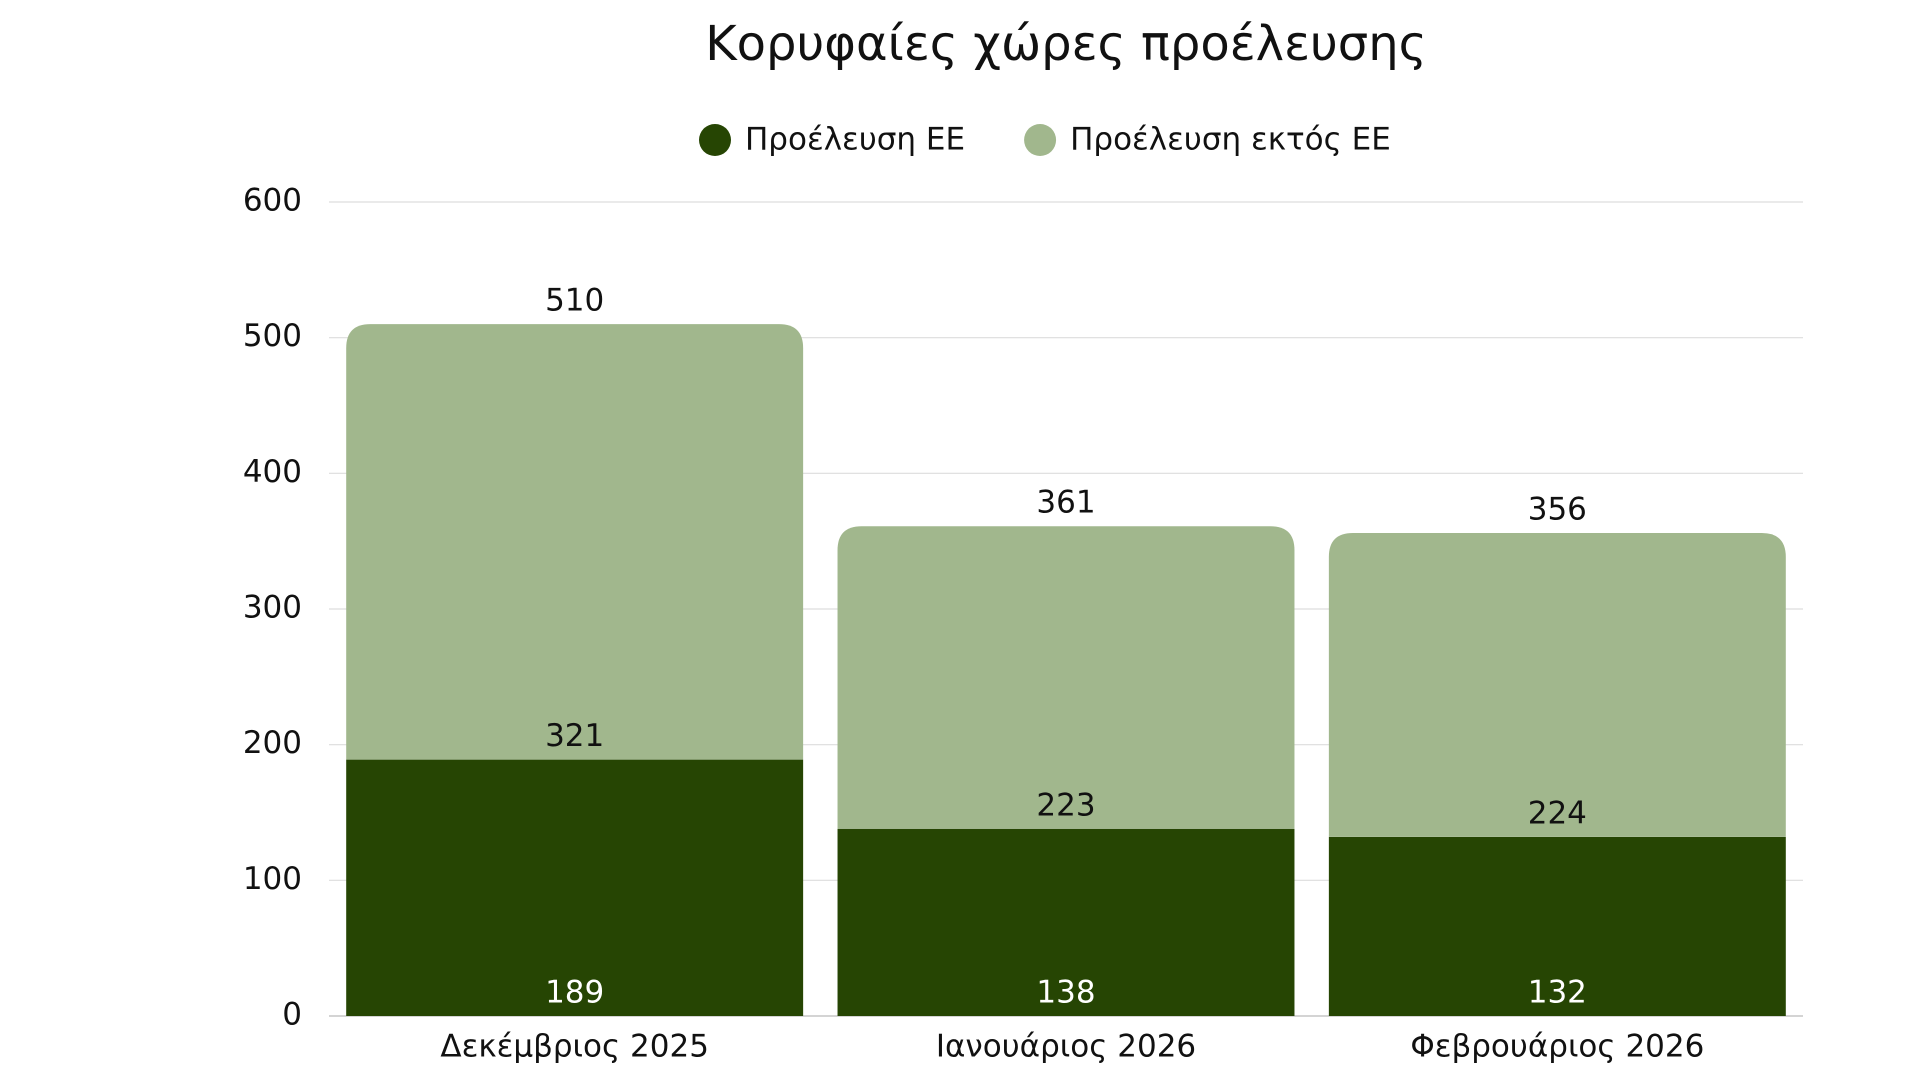 The height and width of the screenshot is (1080, 1920). I want to click on y-tick-label: 200, so click(272, 743).